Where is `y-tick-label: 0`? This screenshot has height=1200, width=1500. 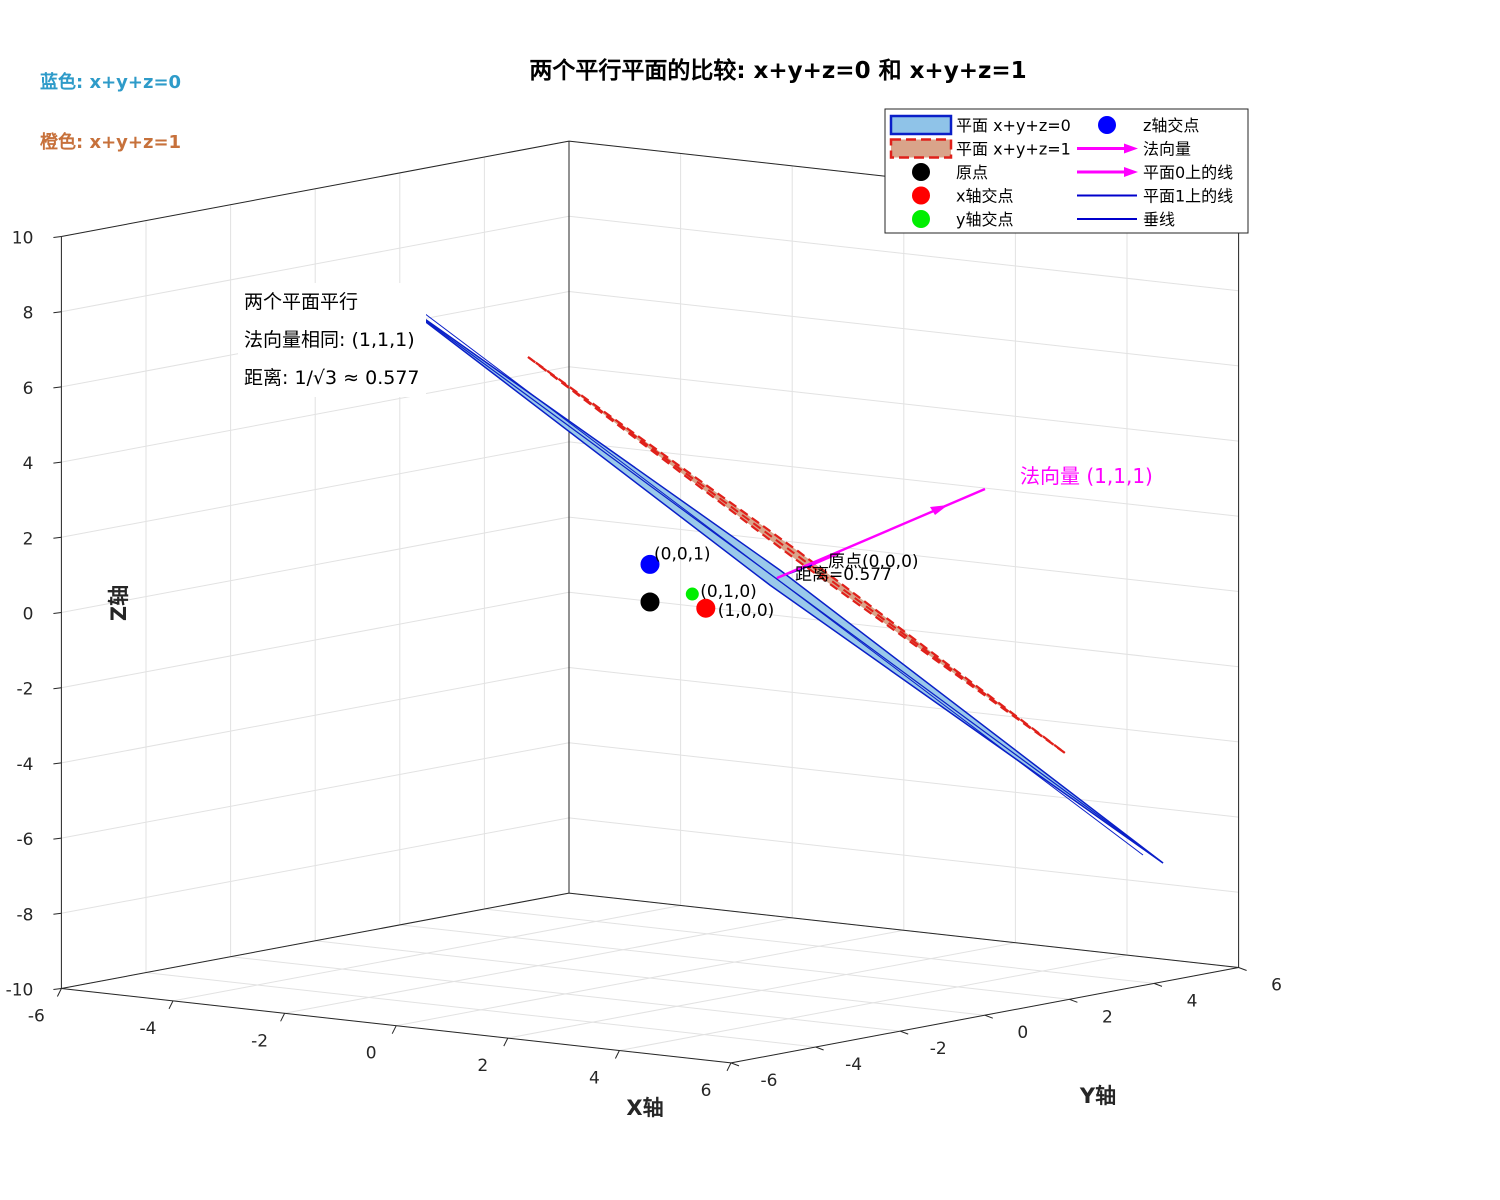
y-tick-label: 0 is located at coordinates (1022, 1033).